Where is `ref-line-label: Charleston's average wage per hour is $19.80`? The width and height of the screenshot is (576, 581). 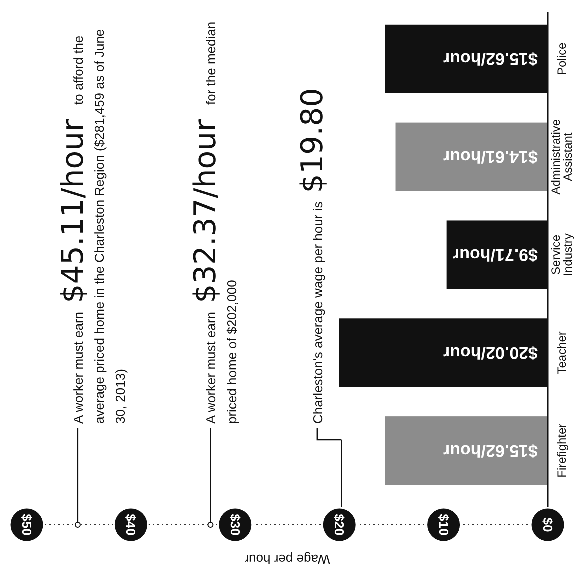
ref-line-label: Charleston's average wage per hour is $19.80 is located at coordinates (312, 256).